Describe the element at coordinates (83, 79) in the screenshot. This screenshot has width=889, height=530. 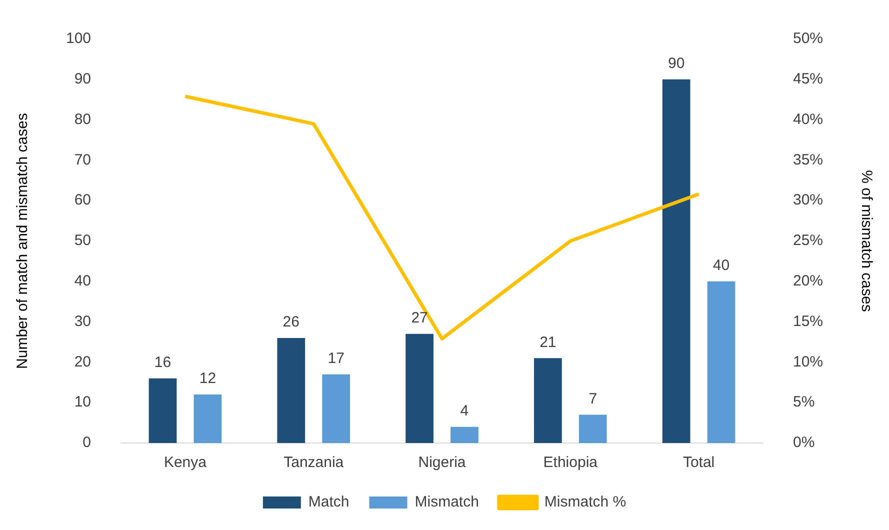
I see `y-tick-label: 90` at that location.